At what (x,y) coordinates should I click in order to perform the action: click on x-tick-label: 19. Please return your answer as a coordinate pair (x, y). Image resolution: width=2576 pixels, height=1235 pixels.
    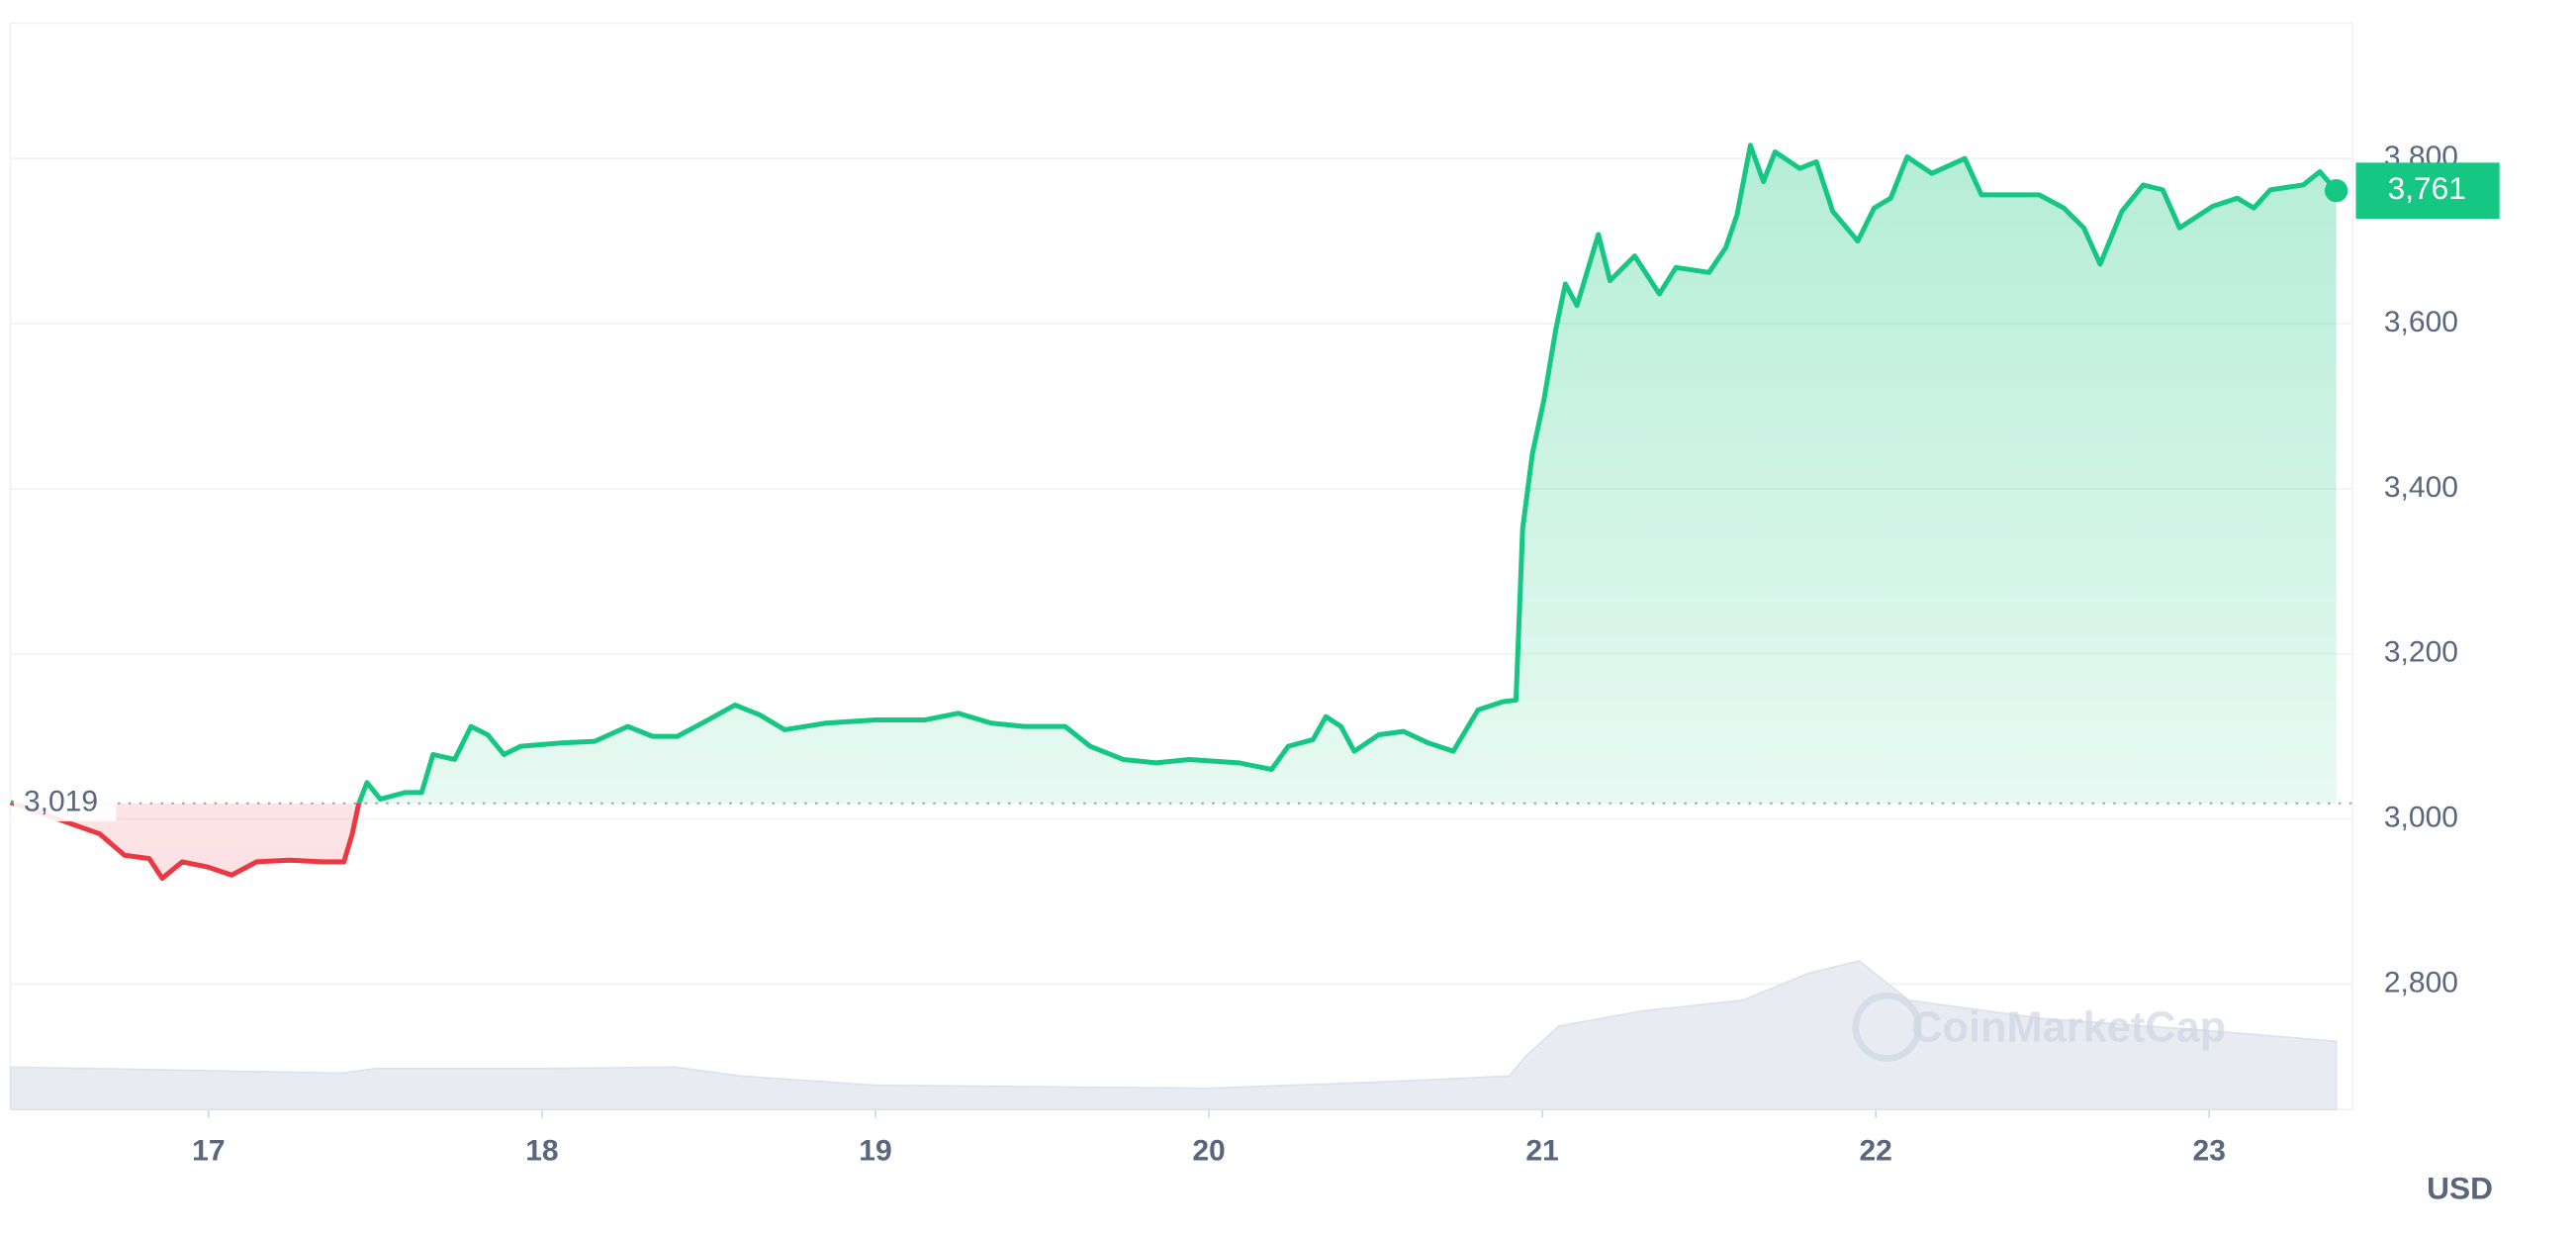
    Looking at the image, I should click on (875, 1151).